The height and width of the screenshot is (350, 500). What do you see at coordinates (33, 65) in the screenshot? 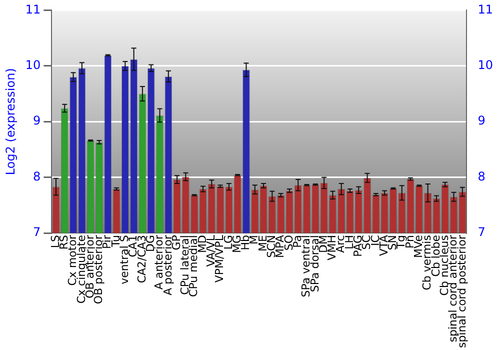
I see `y-tick-label: 10` at bounding box center [33, 65].